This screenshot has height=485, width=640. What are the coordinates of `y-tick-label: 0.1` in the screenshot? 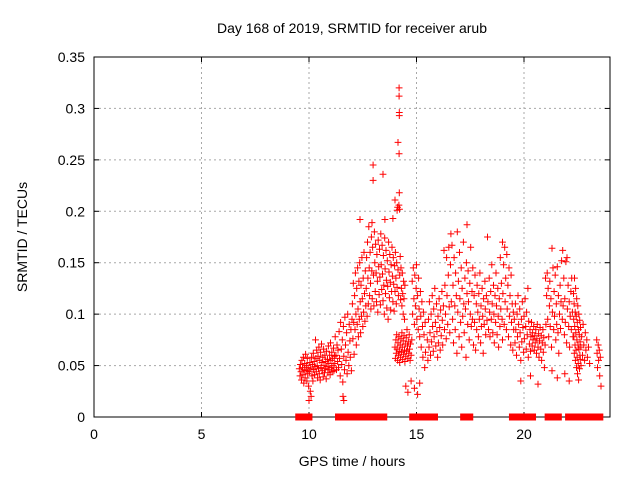 It's located at (76, 314).